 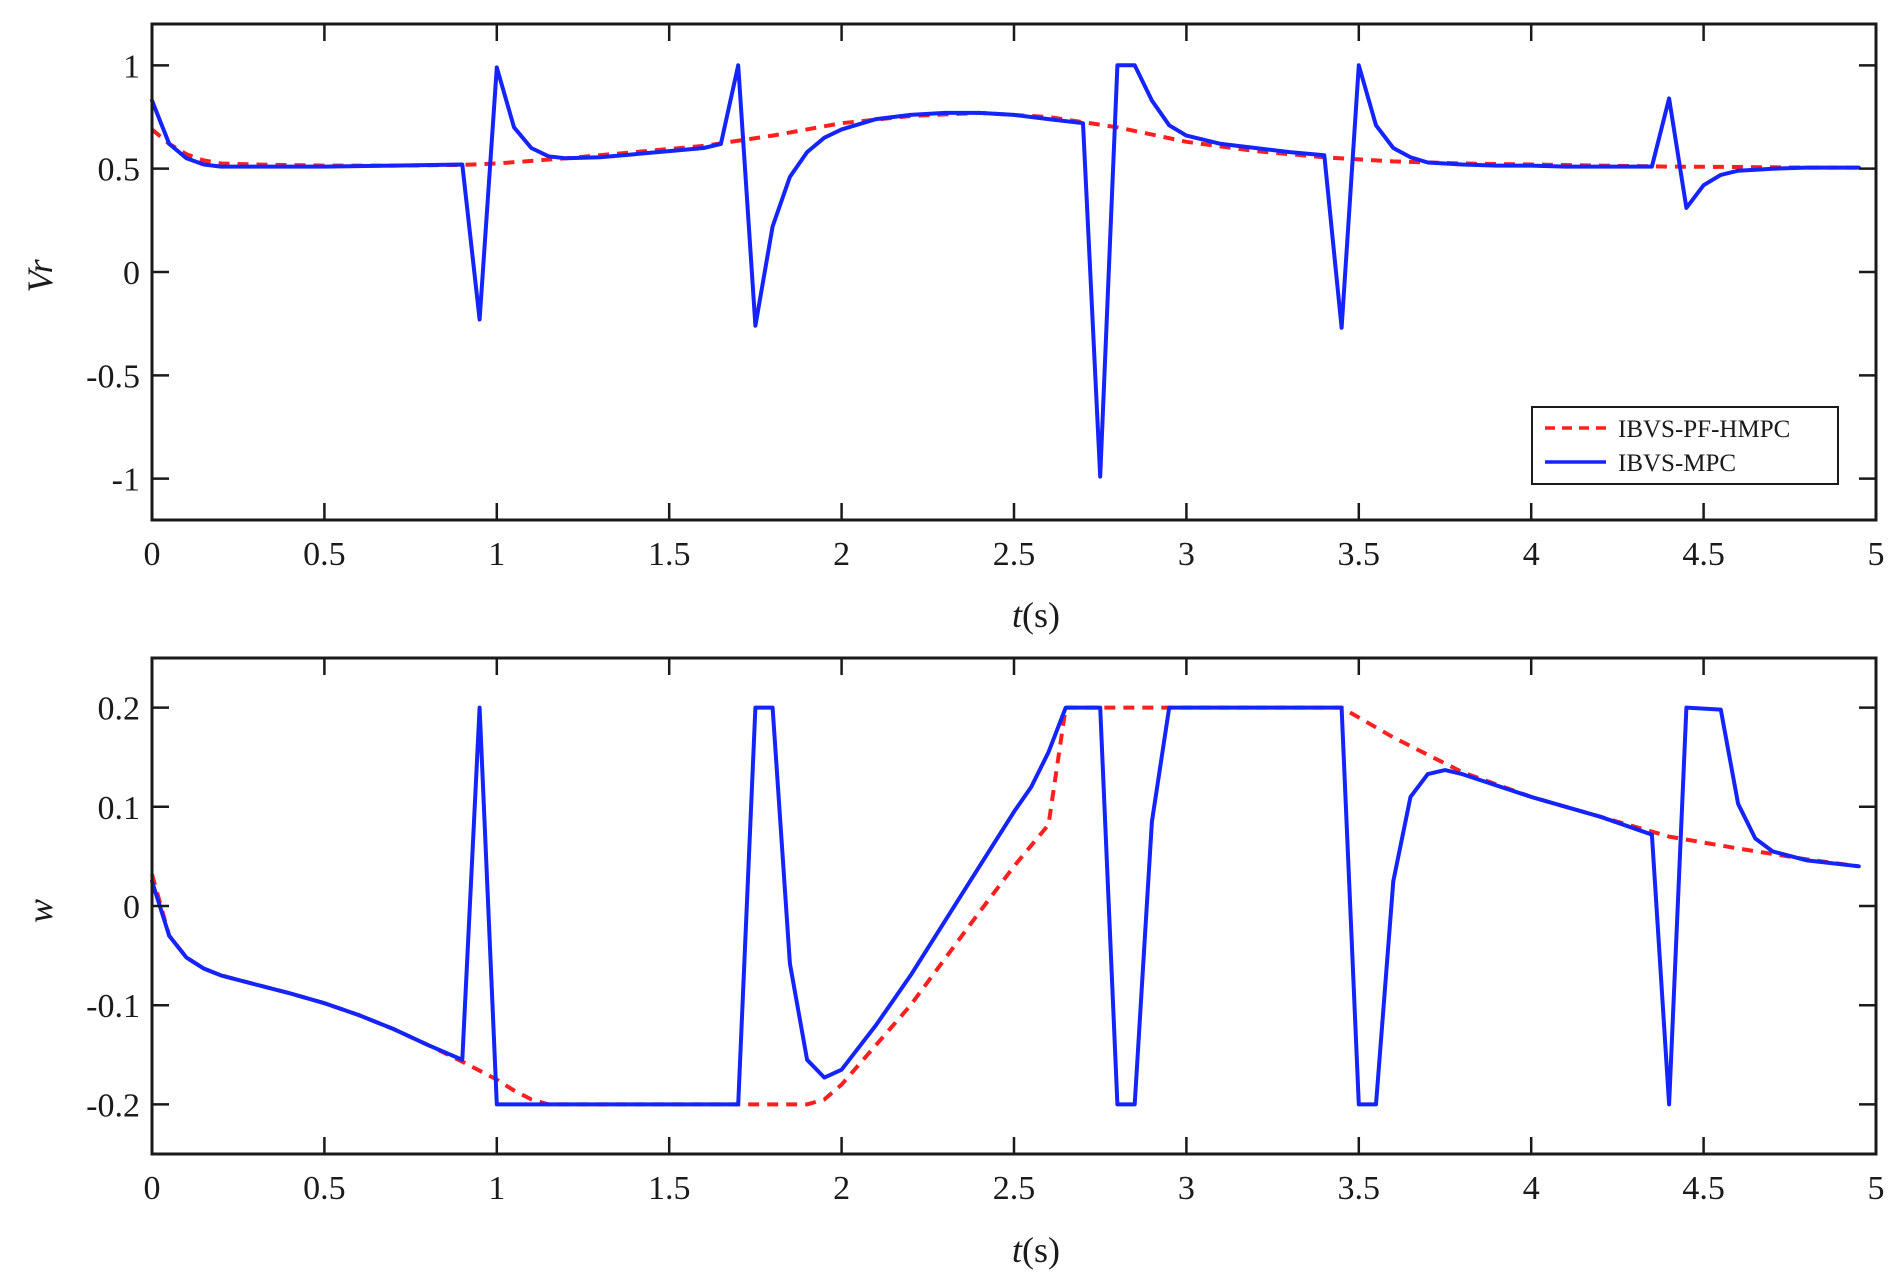 I want to click on vr-x-axis-label: t(s), so click(x=1036, y=615).